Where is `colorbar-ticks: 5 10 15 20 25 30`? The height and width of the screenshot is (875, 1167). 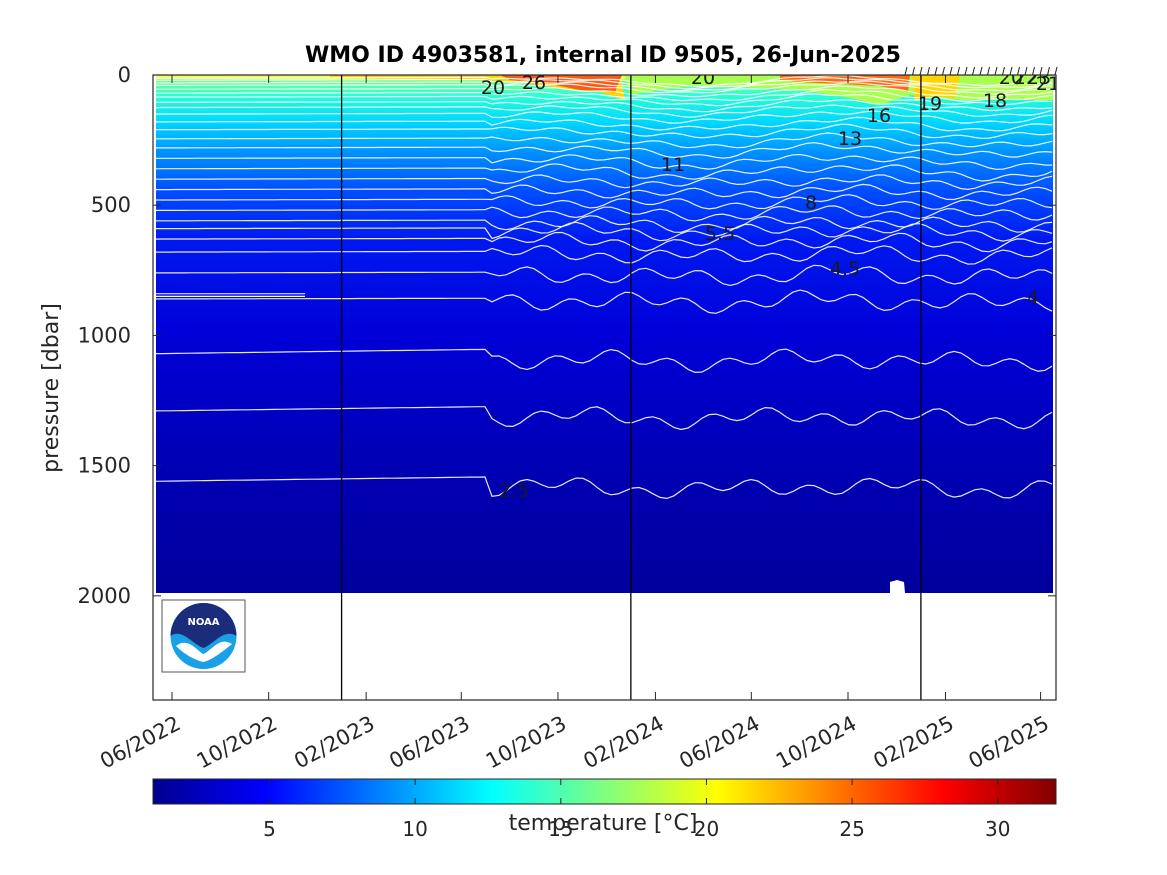
colorbar-ticks: 5 10 15 20 25 30 is located at coordinates (636, 810).